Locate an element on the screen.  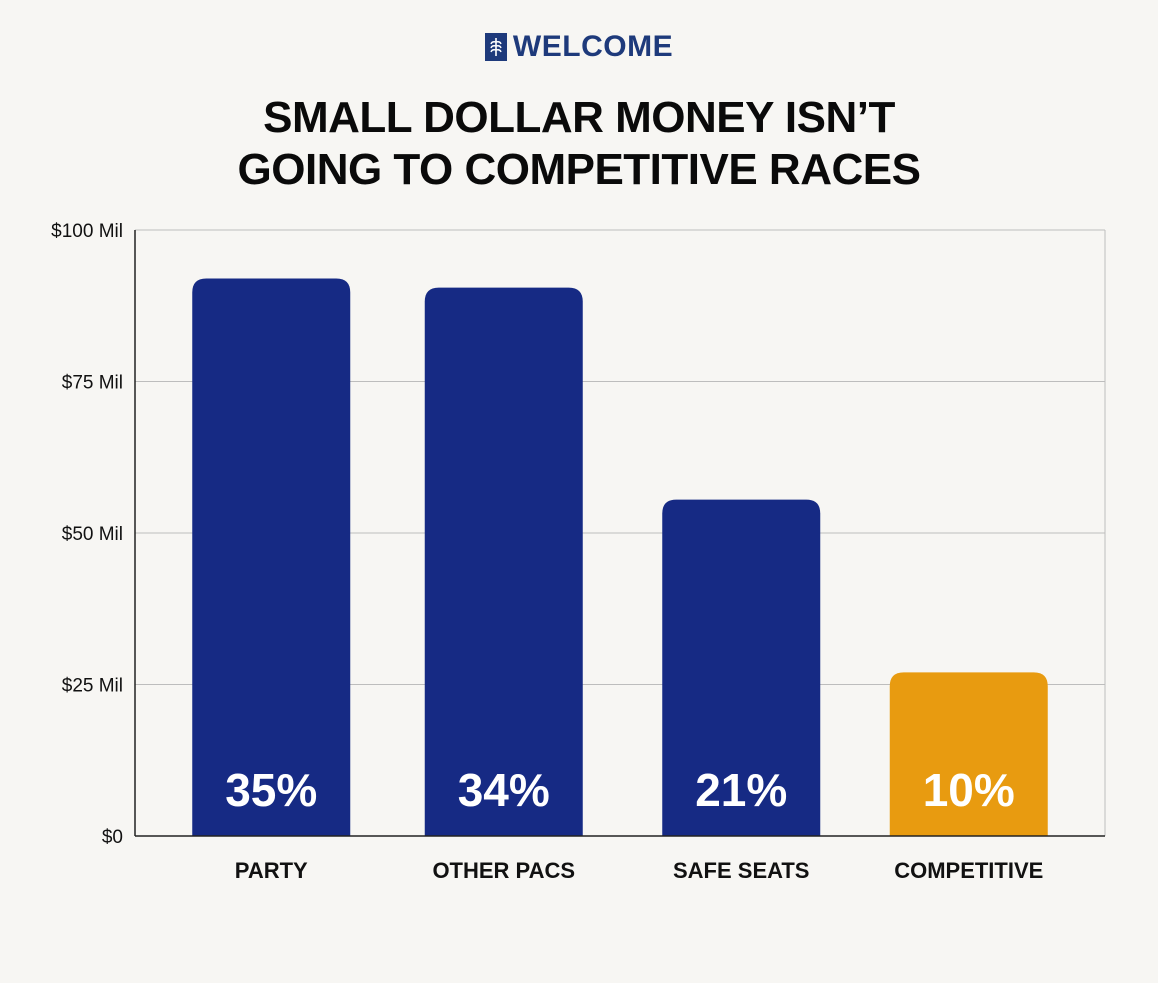
y-tick-label: $50 Mil is located at coordinates (92, 534).